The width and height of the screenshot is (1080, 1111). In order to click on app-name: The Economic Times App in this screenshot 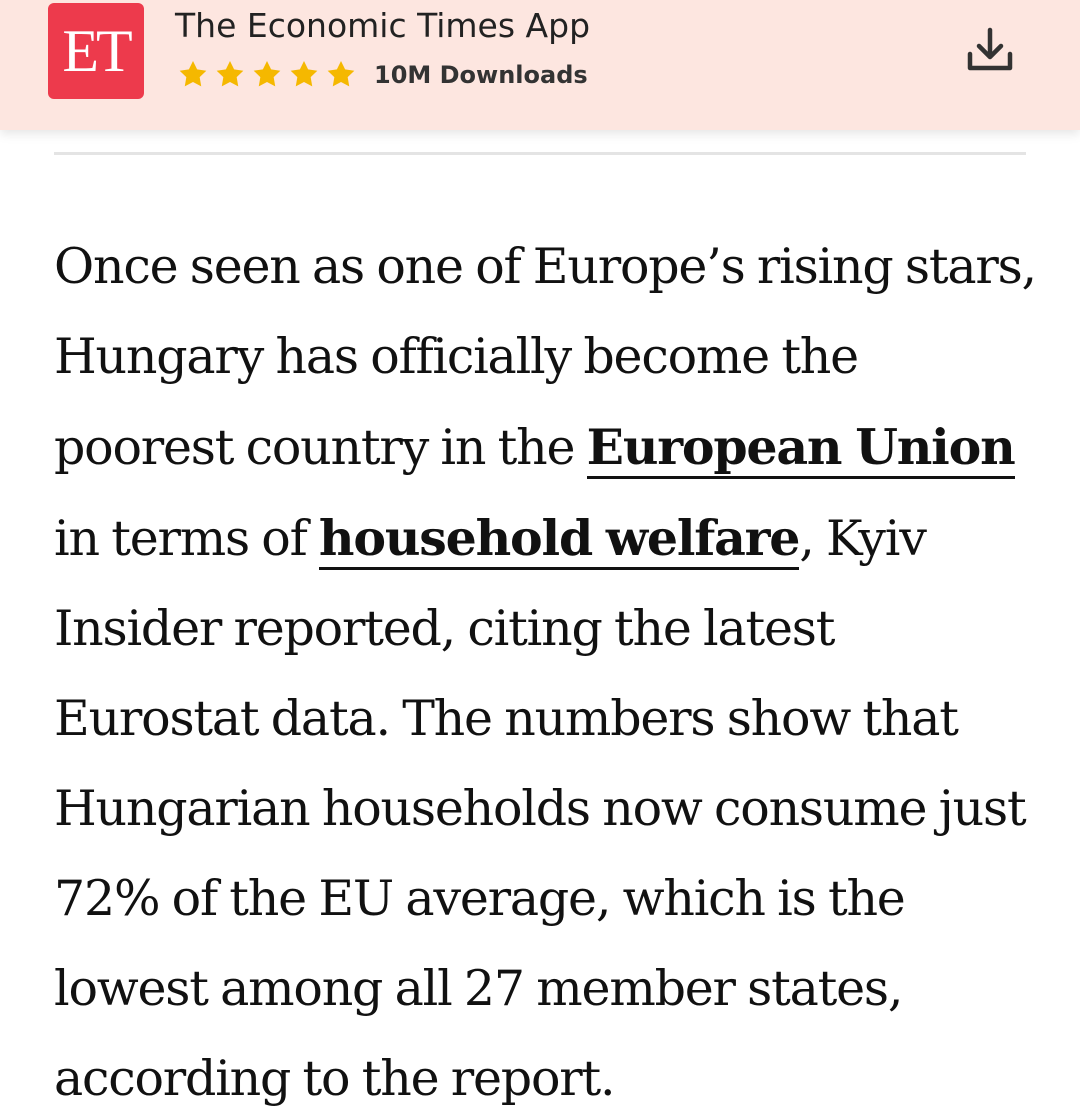, I will do `click(383, 25)`.